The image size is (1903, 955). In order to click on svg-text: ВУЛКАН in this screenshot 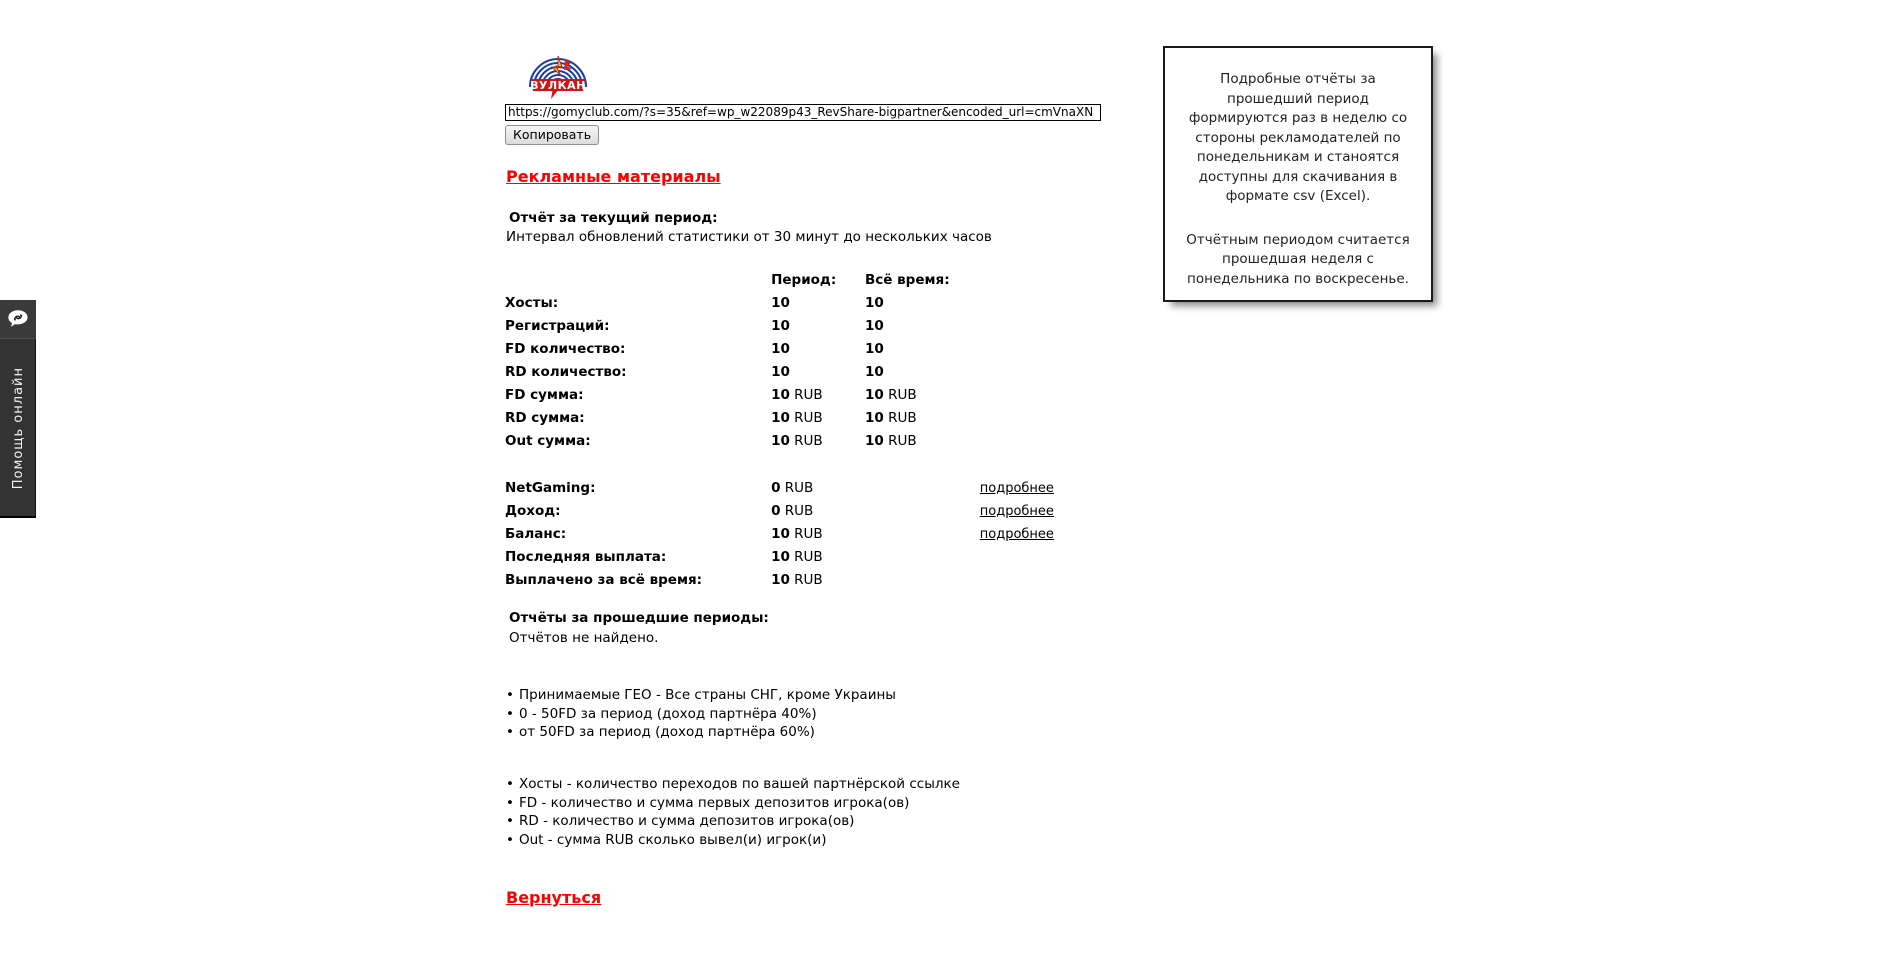, I will do `click(558, 85)`.